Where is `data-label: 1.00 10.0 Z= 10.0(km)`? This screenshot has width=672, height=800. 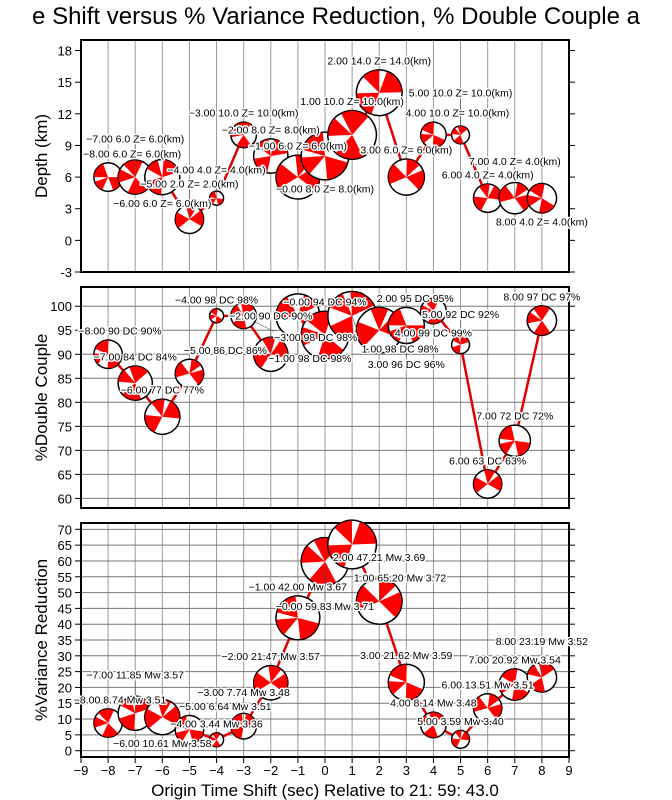
data-label: 1.00 10.0 Z= 10.0(km) is located at coordinates (352, 102).